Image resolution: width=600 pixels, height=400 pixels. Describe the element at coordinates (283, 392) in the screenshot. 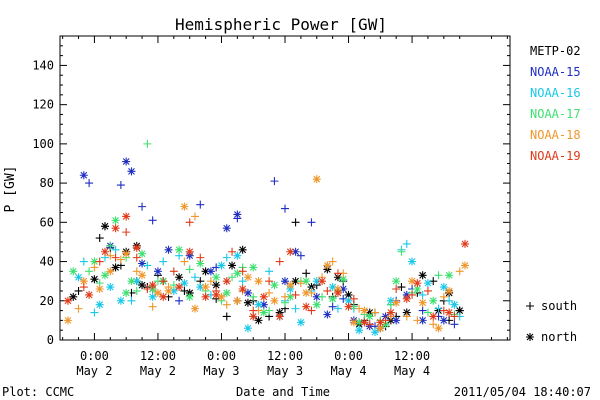

I see `x-axis-label: Date and Time` at that location.